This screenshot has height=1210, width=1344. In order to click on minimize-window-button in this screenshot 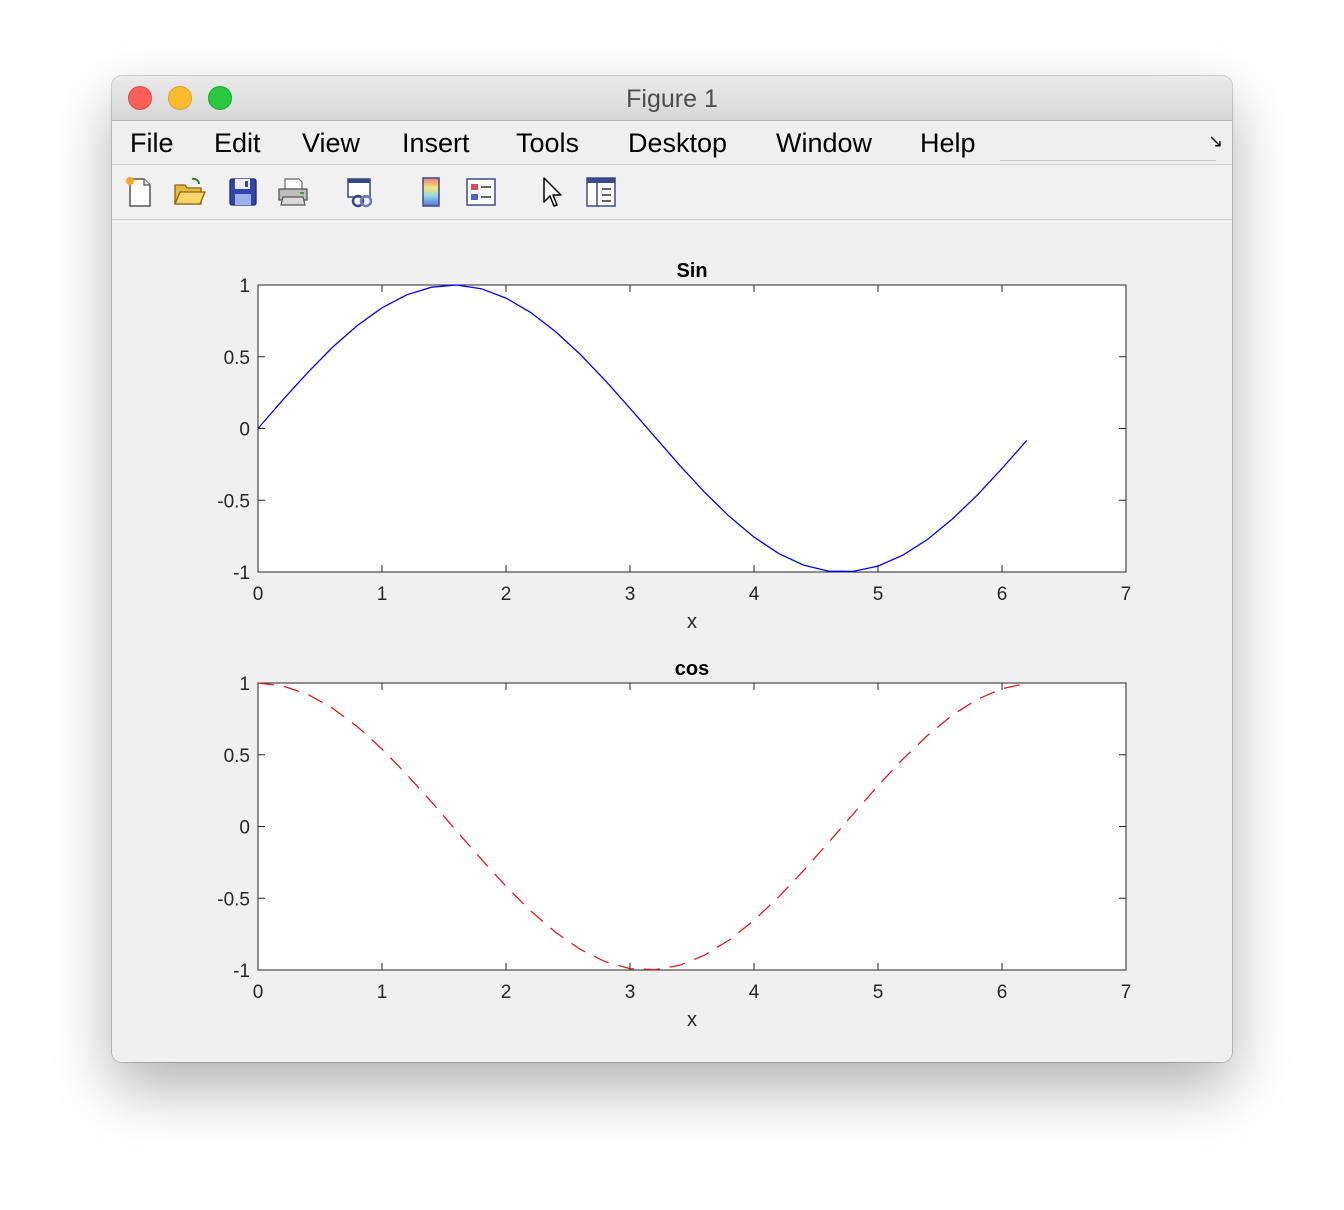, I will do `click(180, 98)`.